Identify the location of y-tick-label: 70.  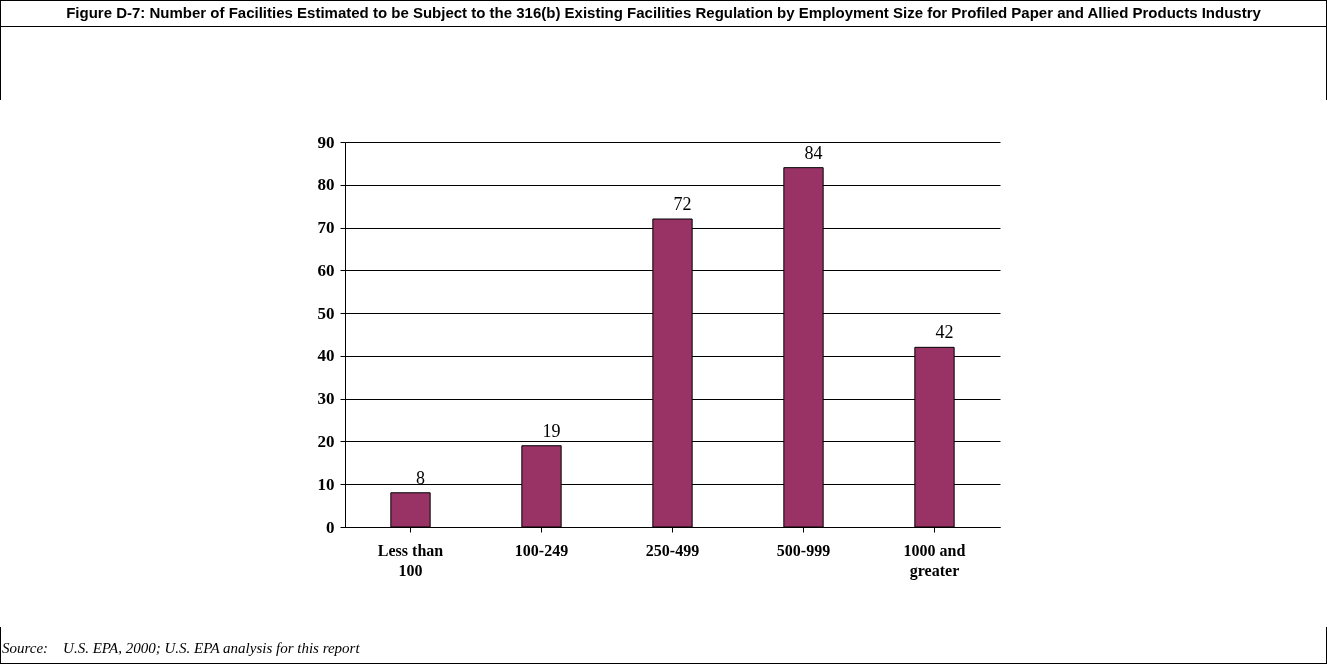
(326, 228).